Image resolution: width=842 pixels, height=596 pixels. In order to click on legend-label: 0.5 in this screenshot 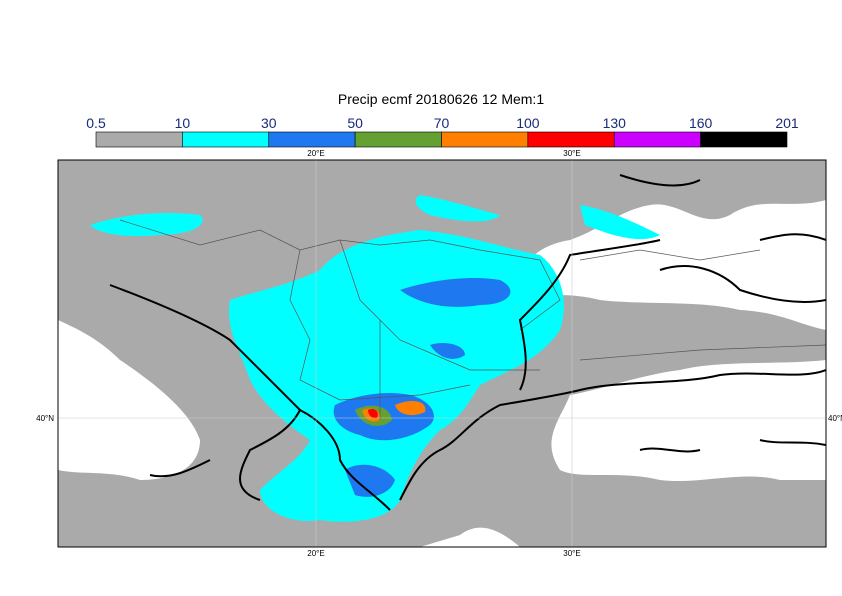, I will do `click(96, 123)`.